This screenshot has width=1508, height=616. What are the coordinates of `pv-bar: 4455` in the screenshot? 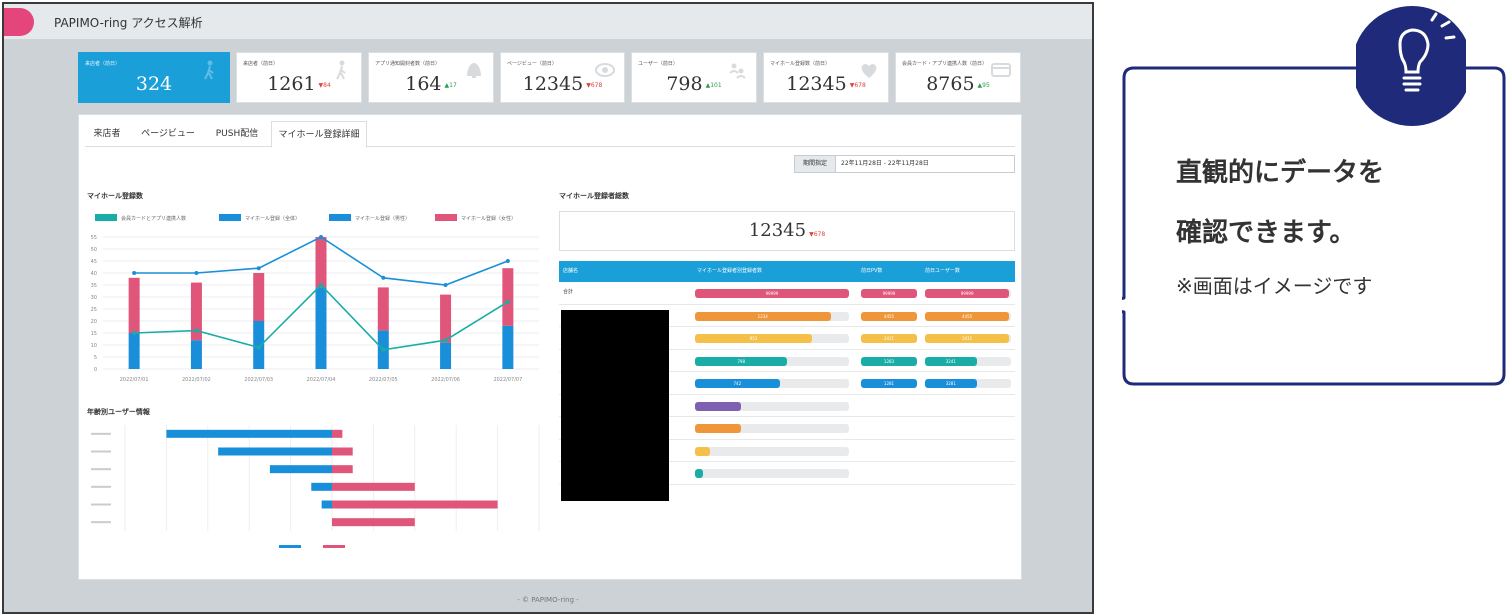 It's located at (889, 316).